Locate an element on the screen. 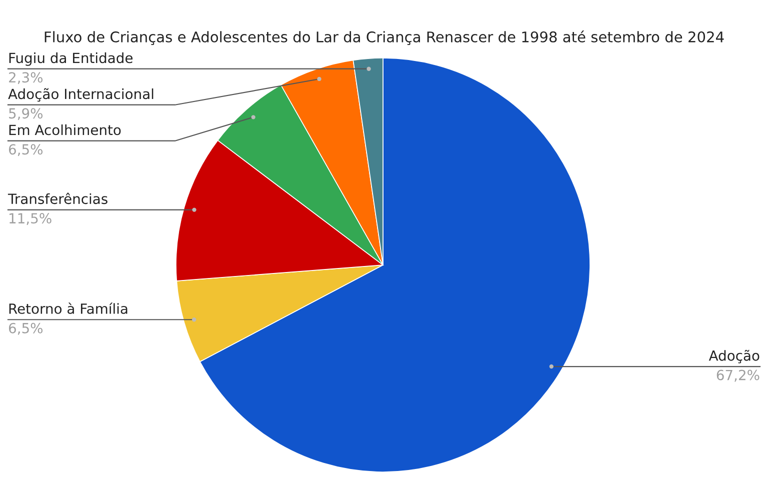  slice-label: Adoção Internacional is located at coordinates (81, 95).